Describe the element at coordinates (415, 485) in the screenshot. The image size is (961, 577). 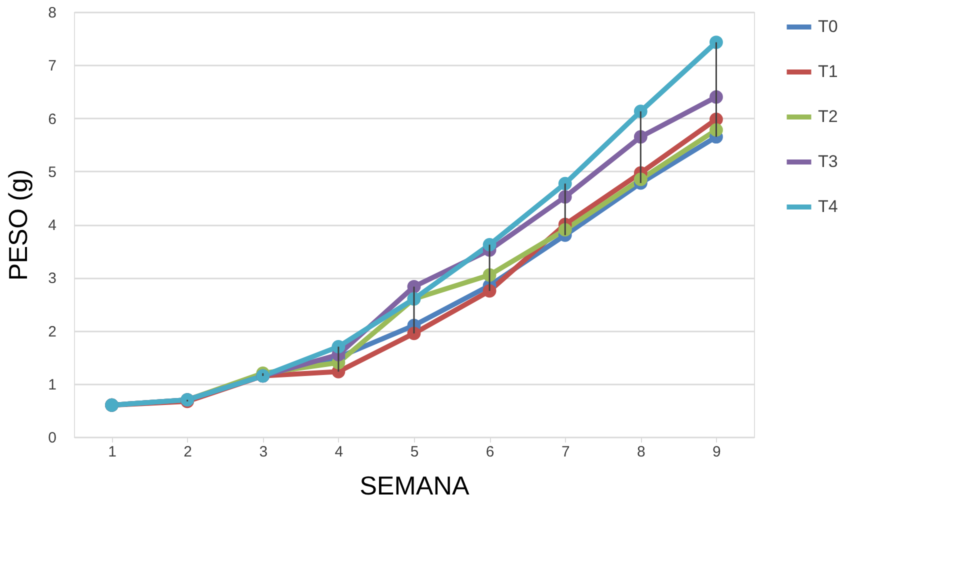
I see `x-axis-title: SEMANA` at that location.